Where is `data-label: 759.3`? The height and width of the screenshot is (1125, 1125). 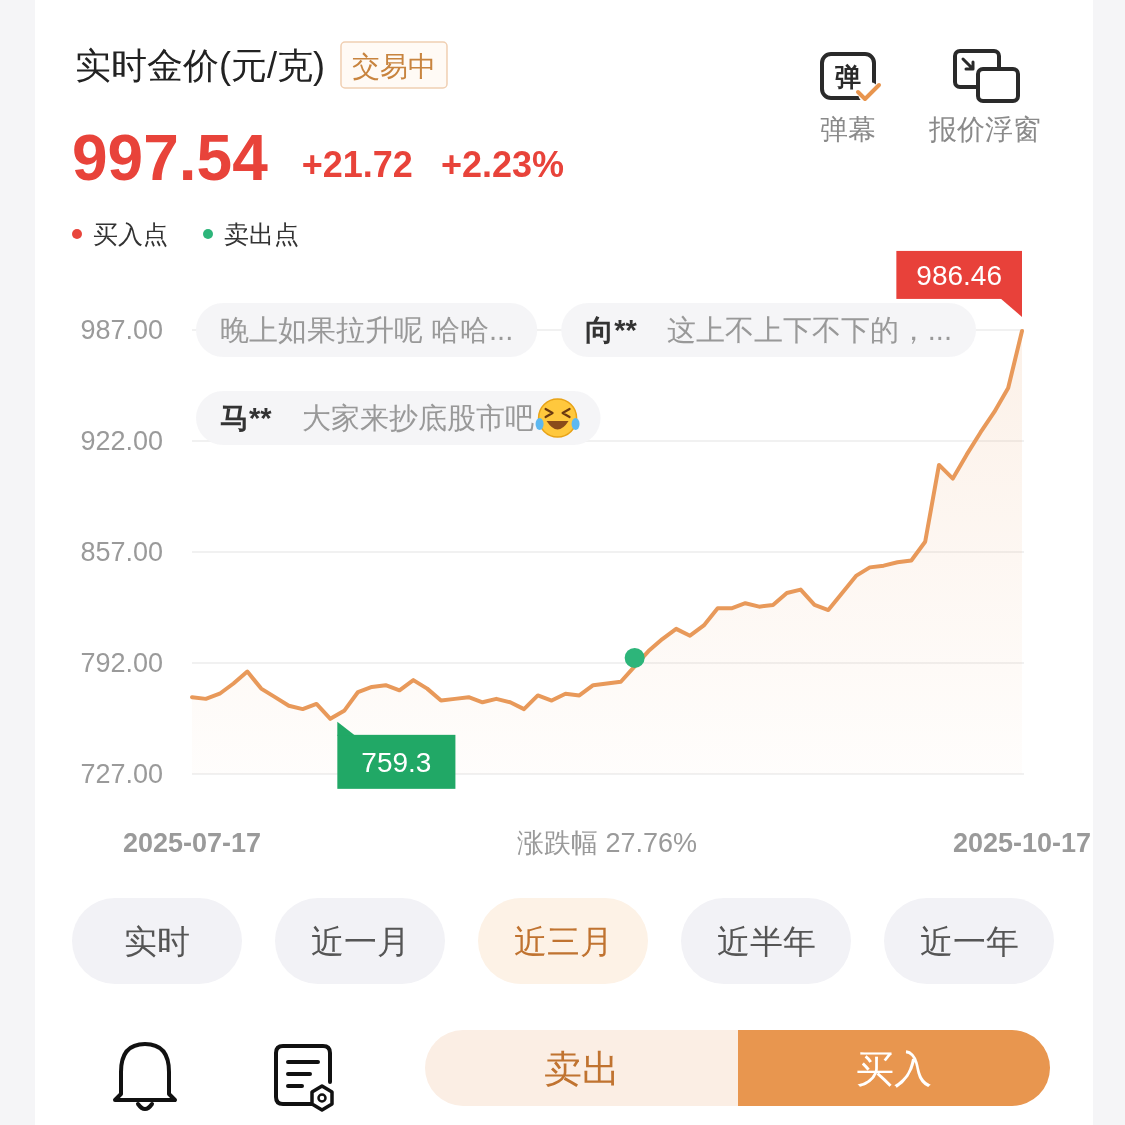
data-label: 759.3 is located at coordinates (396, 762).